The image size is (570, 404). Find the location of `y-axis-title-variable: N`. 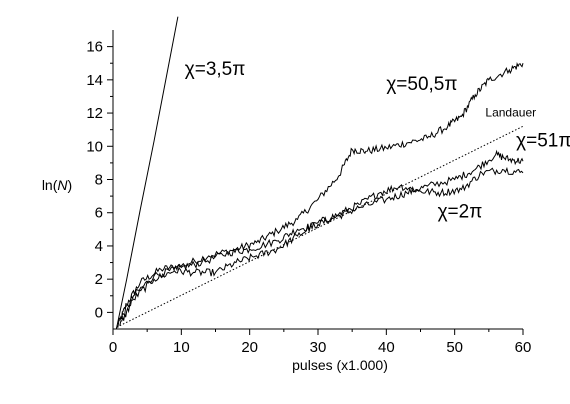

y-axis-title-variable: N is located at coordinates (62, 185).